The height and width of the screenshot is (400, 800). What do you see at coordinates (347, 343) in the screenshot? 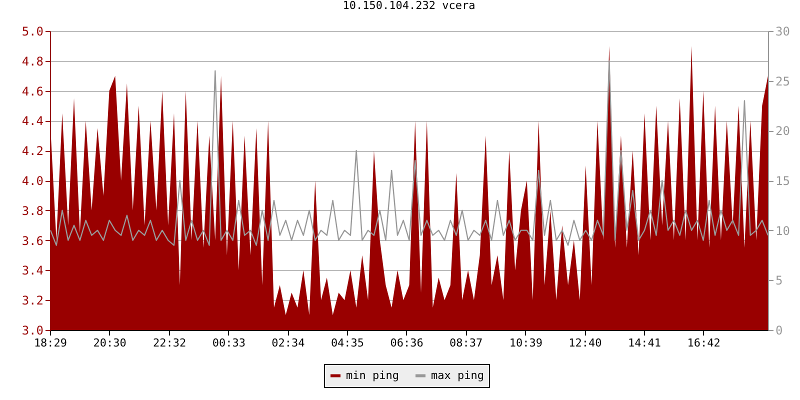
I see `x-tick-label: 04:35` at bounding box center [347, 343].